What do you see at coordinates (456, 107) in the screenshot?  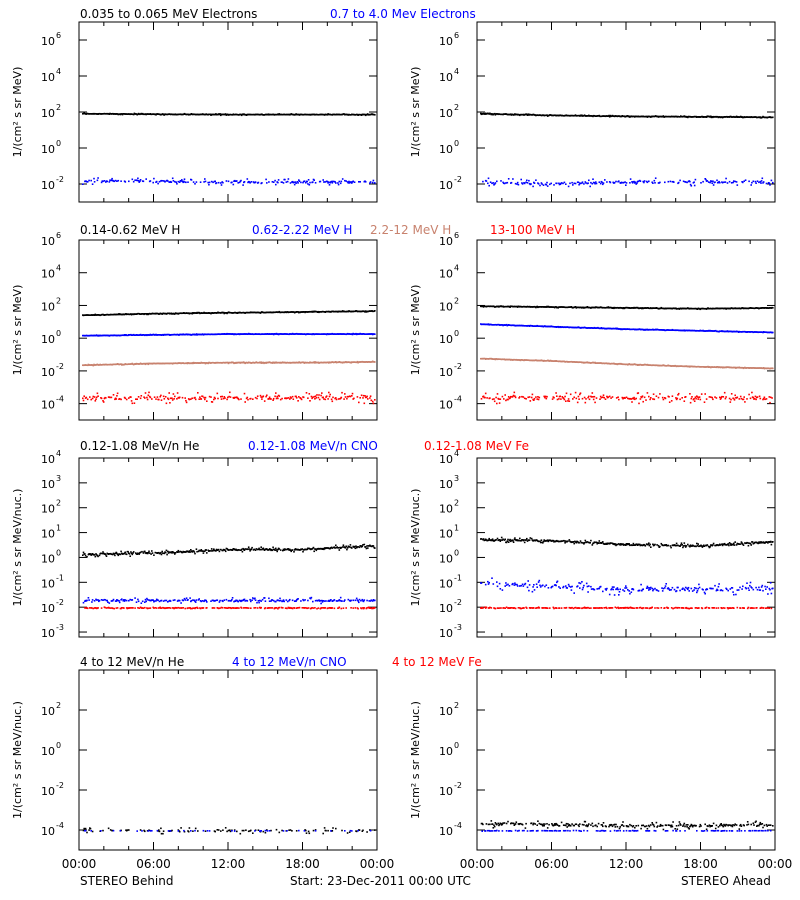 I see `y-tick-exponent: 2` at bounding box center [456, 107].